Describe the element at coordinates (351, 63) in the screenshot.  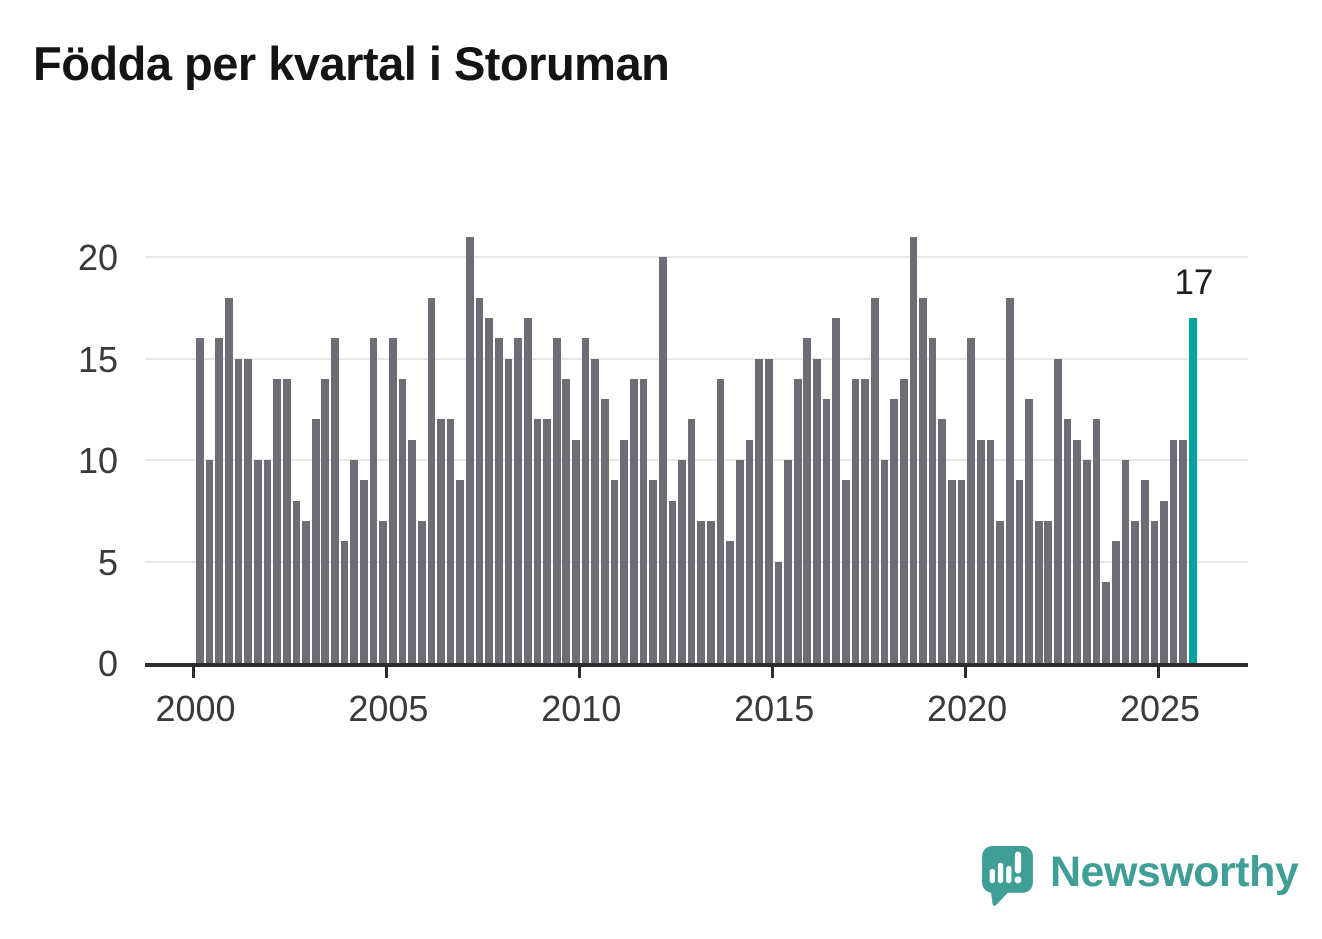
I see `chart-title: Födda per kvartal i Storuman` at that location.